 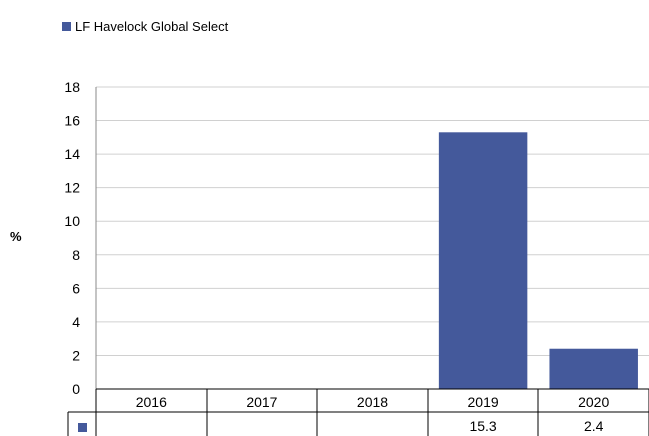 What do you see at coordinates (72, 188) in the screenshot?
I see `y-tick-label: 12` at bounding box center [72, 188].